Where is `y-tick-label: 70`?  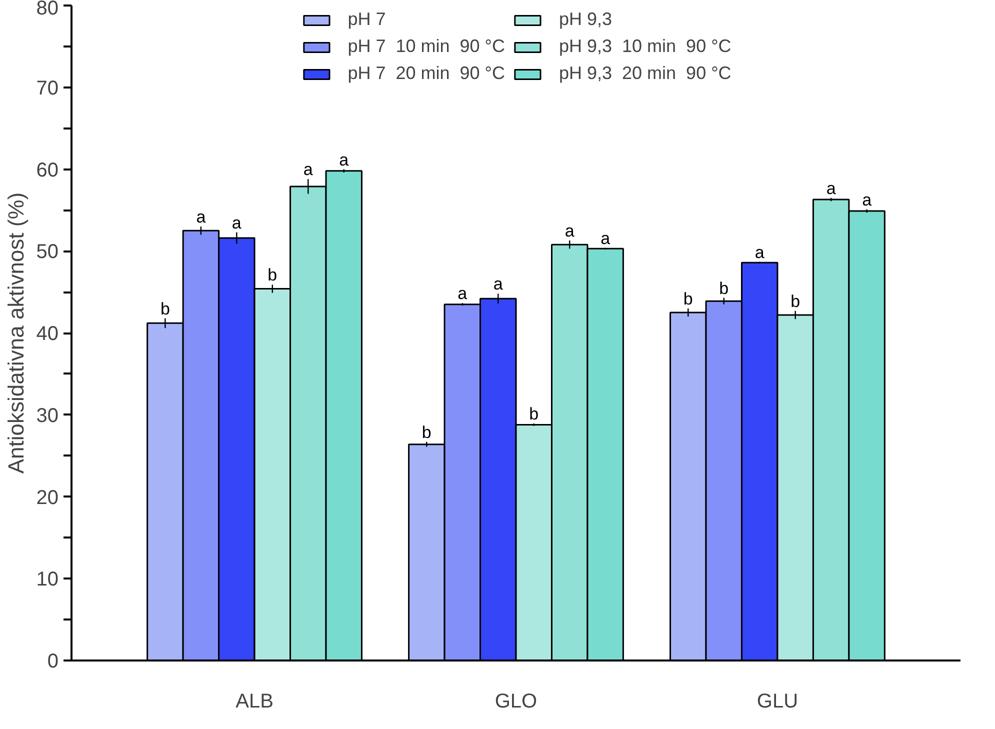
y-tick-label: 70 is located at coordinates (47, 88).